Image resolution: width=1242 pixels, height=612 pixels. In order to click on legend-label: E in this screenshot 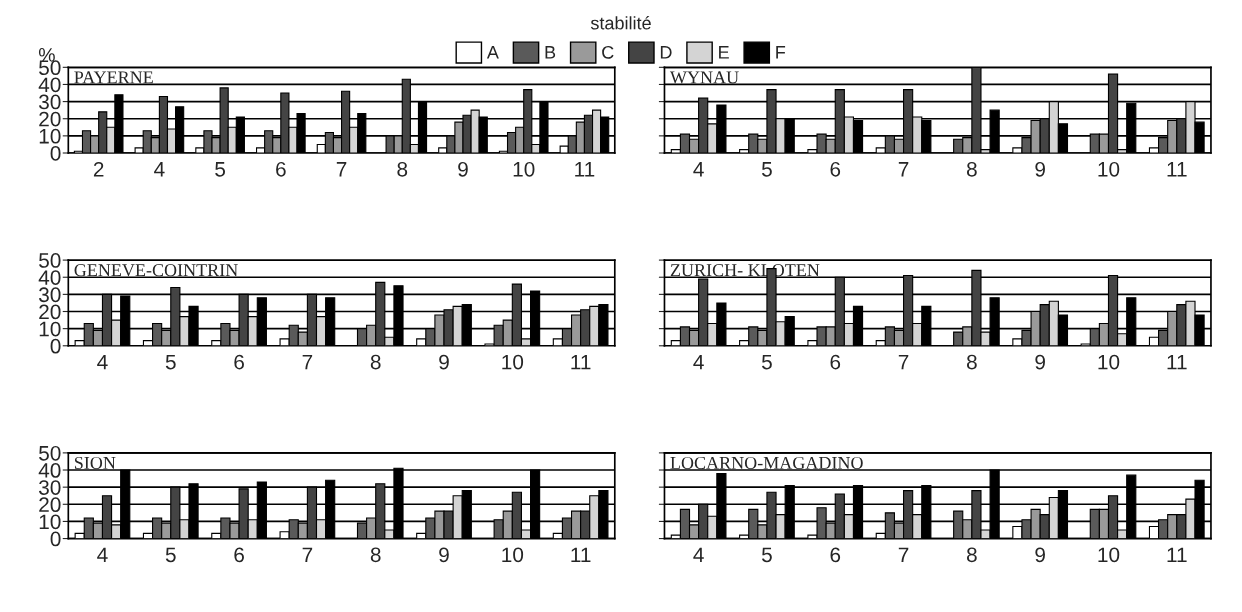, I will do `click(724, 52)`.